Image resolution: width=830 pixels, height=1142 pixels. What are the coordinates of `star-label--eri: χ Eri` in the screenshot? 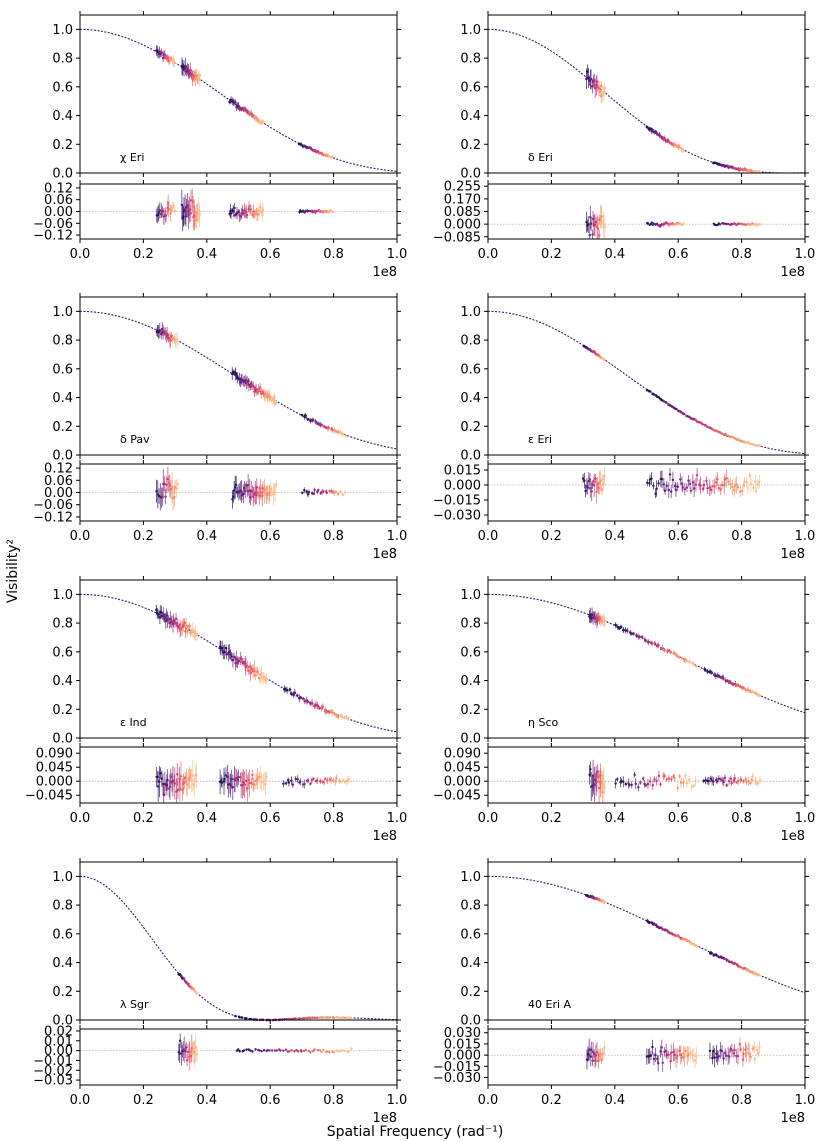 It's located at (132, 157).